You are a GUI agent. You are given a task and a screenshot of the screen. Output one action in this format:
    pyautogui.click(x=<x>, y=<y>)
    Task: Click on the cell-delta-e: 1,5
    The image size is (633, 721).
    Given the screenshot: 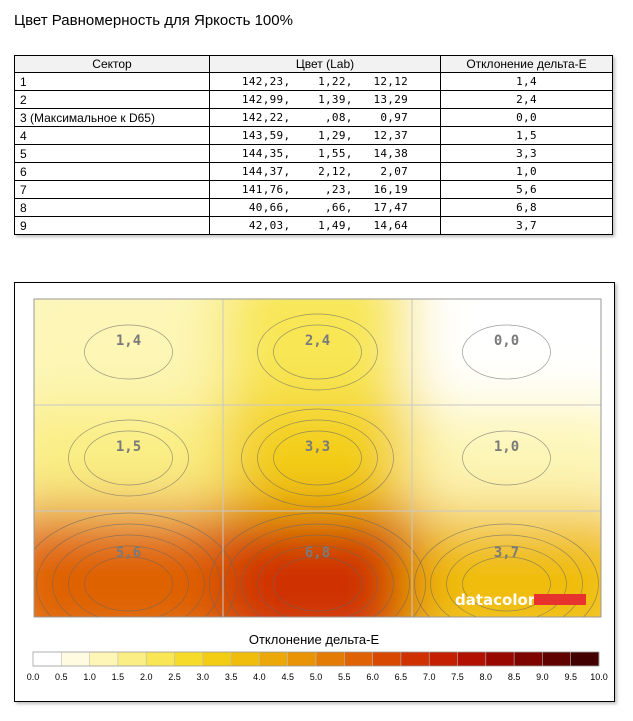 What is the action you would take?
    pyautogui.click(x=526, y=135)
    